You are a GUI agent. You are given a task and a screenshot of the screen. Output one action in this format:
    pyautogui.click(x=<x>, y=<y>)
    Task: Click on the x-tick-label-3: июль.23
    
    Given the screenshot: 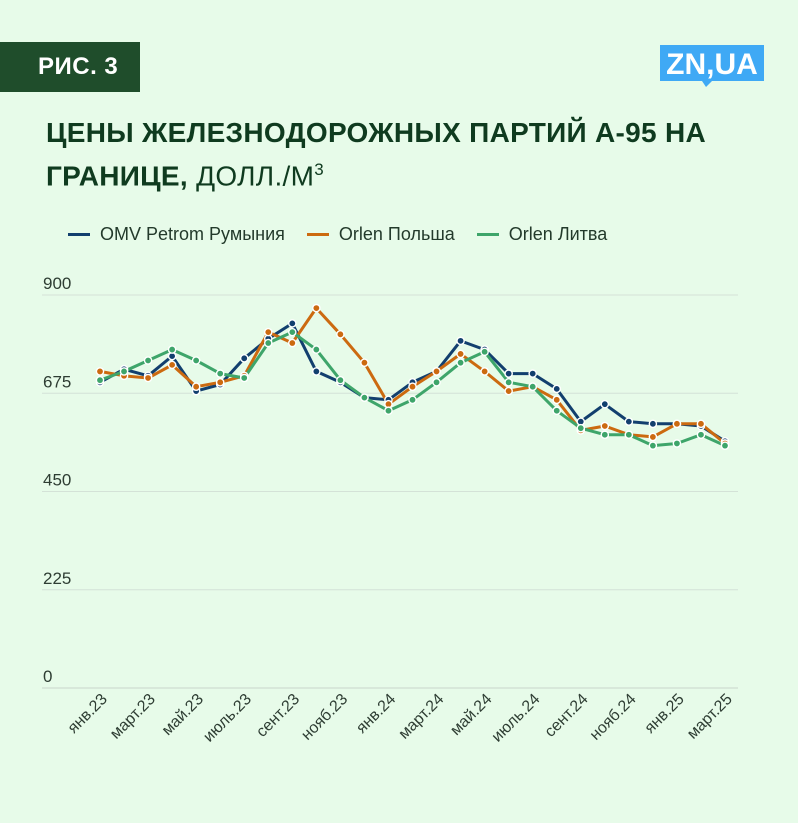 What is the action you would take?
    pyautogui.click(x=227, y=718)
    